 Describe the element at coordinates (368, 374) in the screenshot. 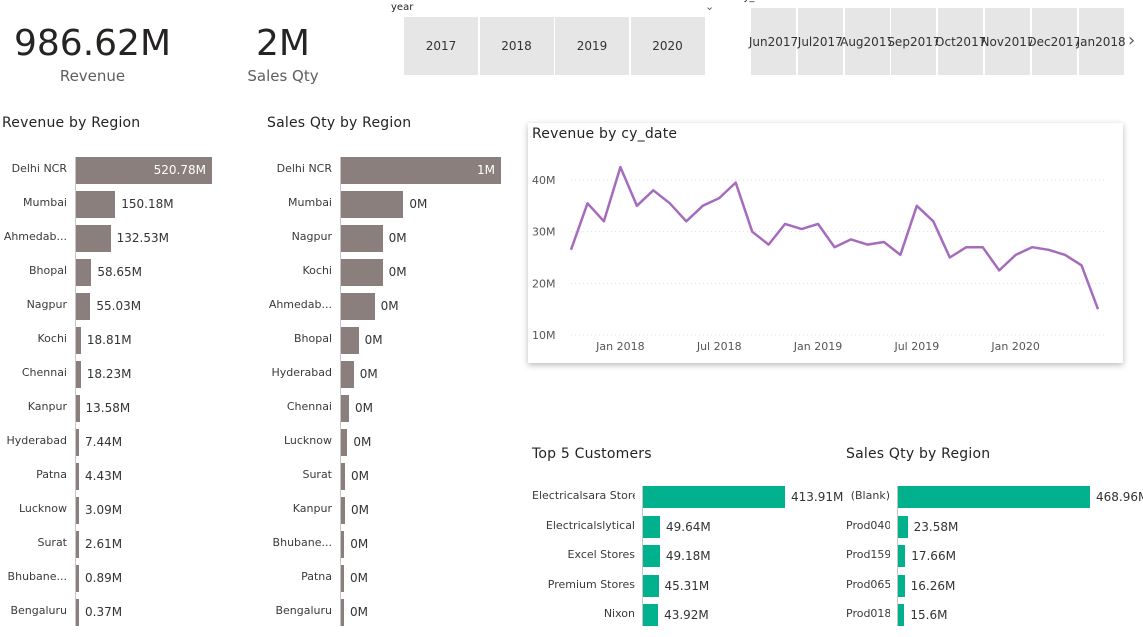

I see `bar-value-label: 0M` at that location.